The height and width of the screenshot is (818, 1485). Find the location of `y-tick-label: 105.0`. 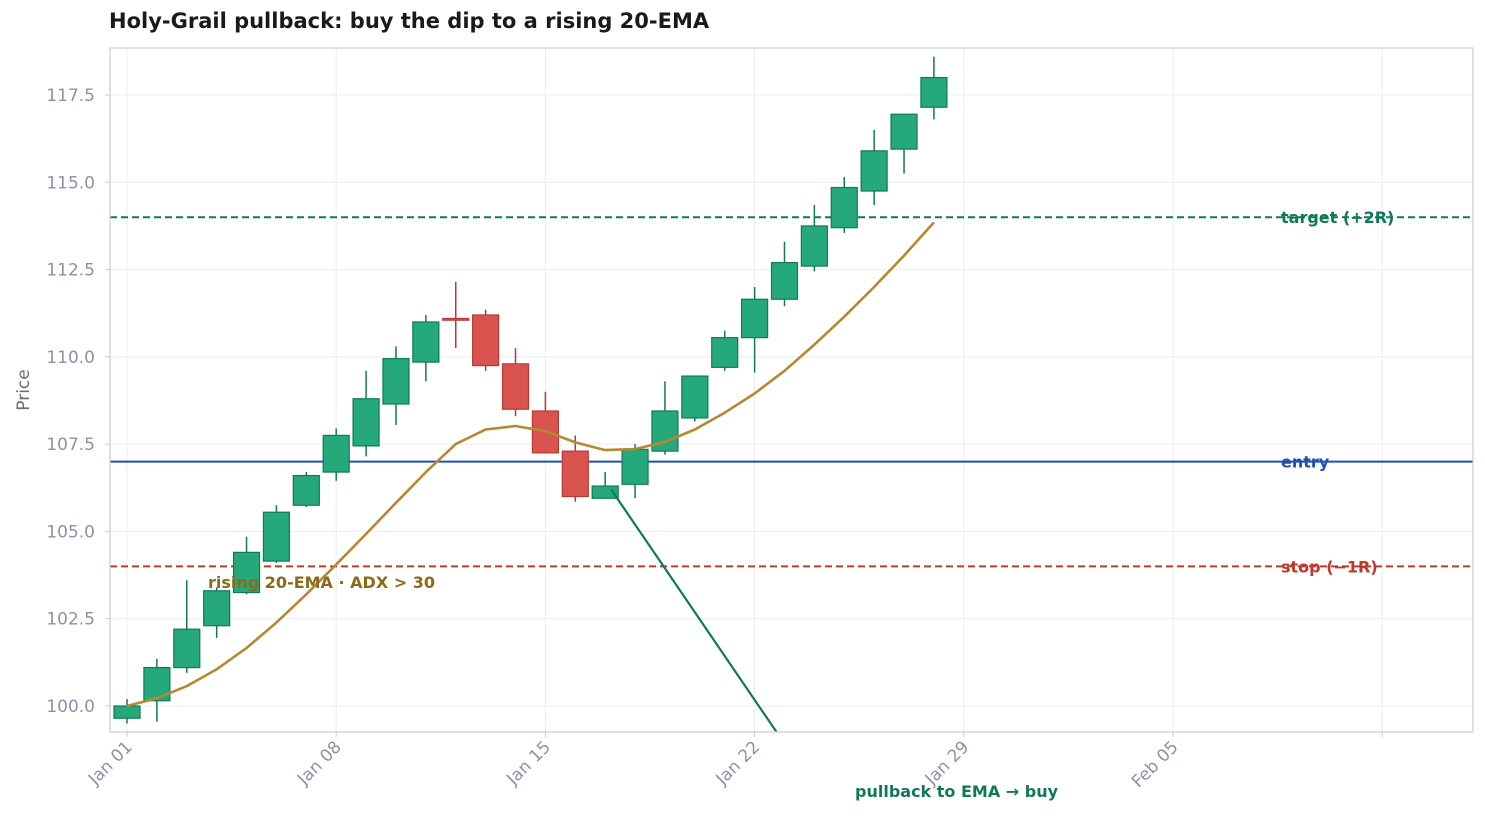

y-tick-label: 105.0 is located at coordinates (70, 532).